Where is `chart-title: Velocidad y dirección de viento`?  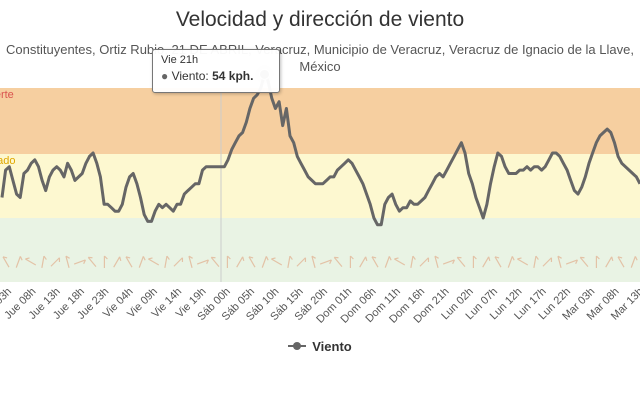 chart-title: Velocidad y dirección de viento is located at coordinates (320, 19).